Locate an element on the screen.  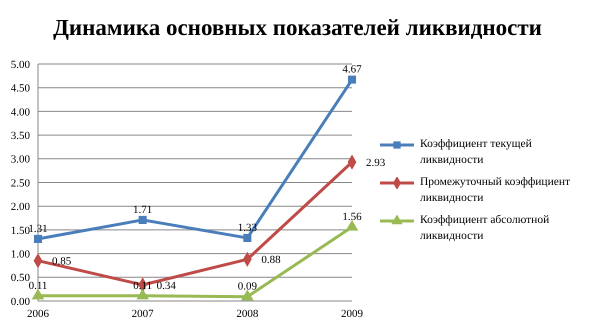
y-tick-label: 0.50 is located at coordinates (20, 278).